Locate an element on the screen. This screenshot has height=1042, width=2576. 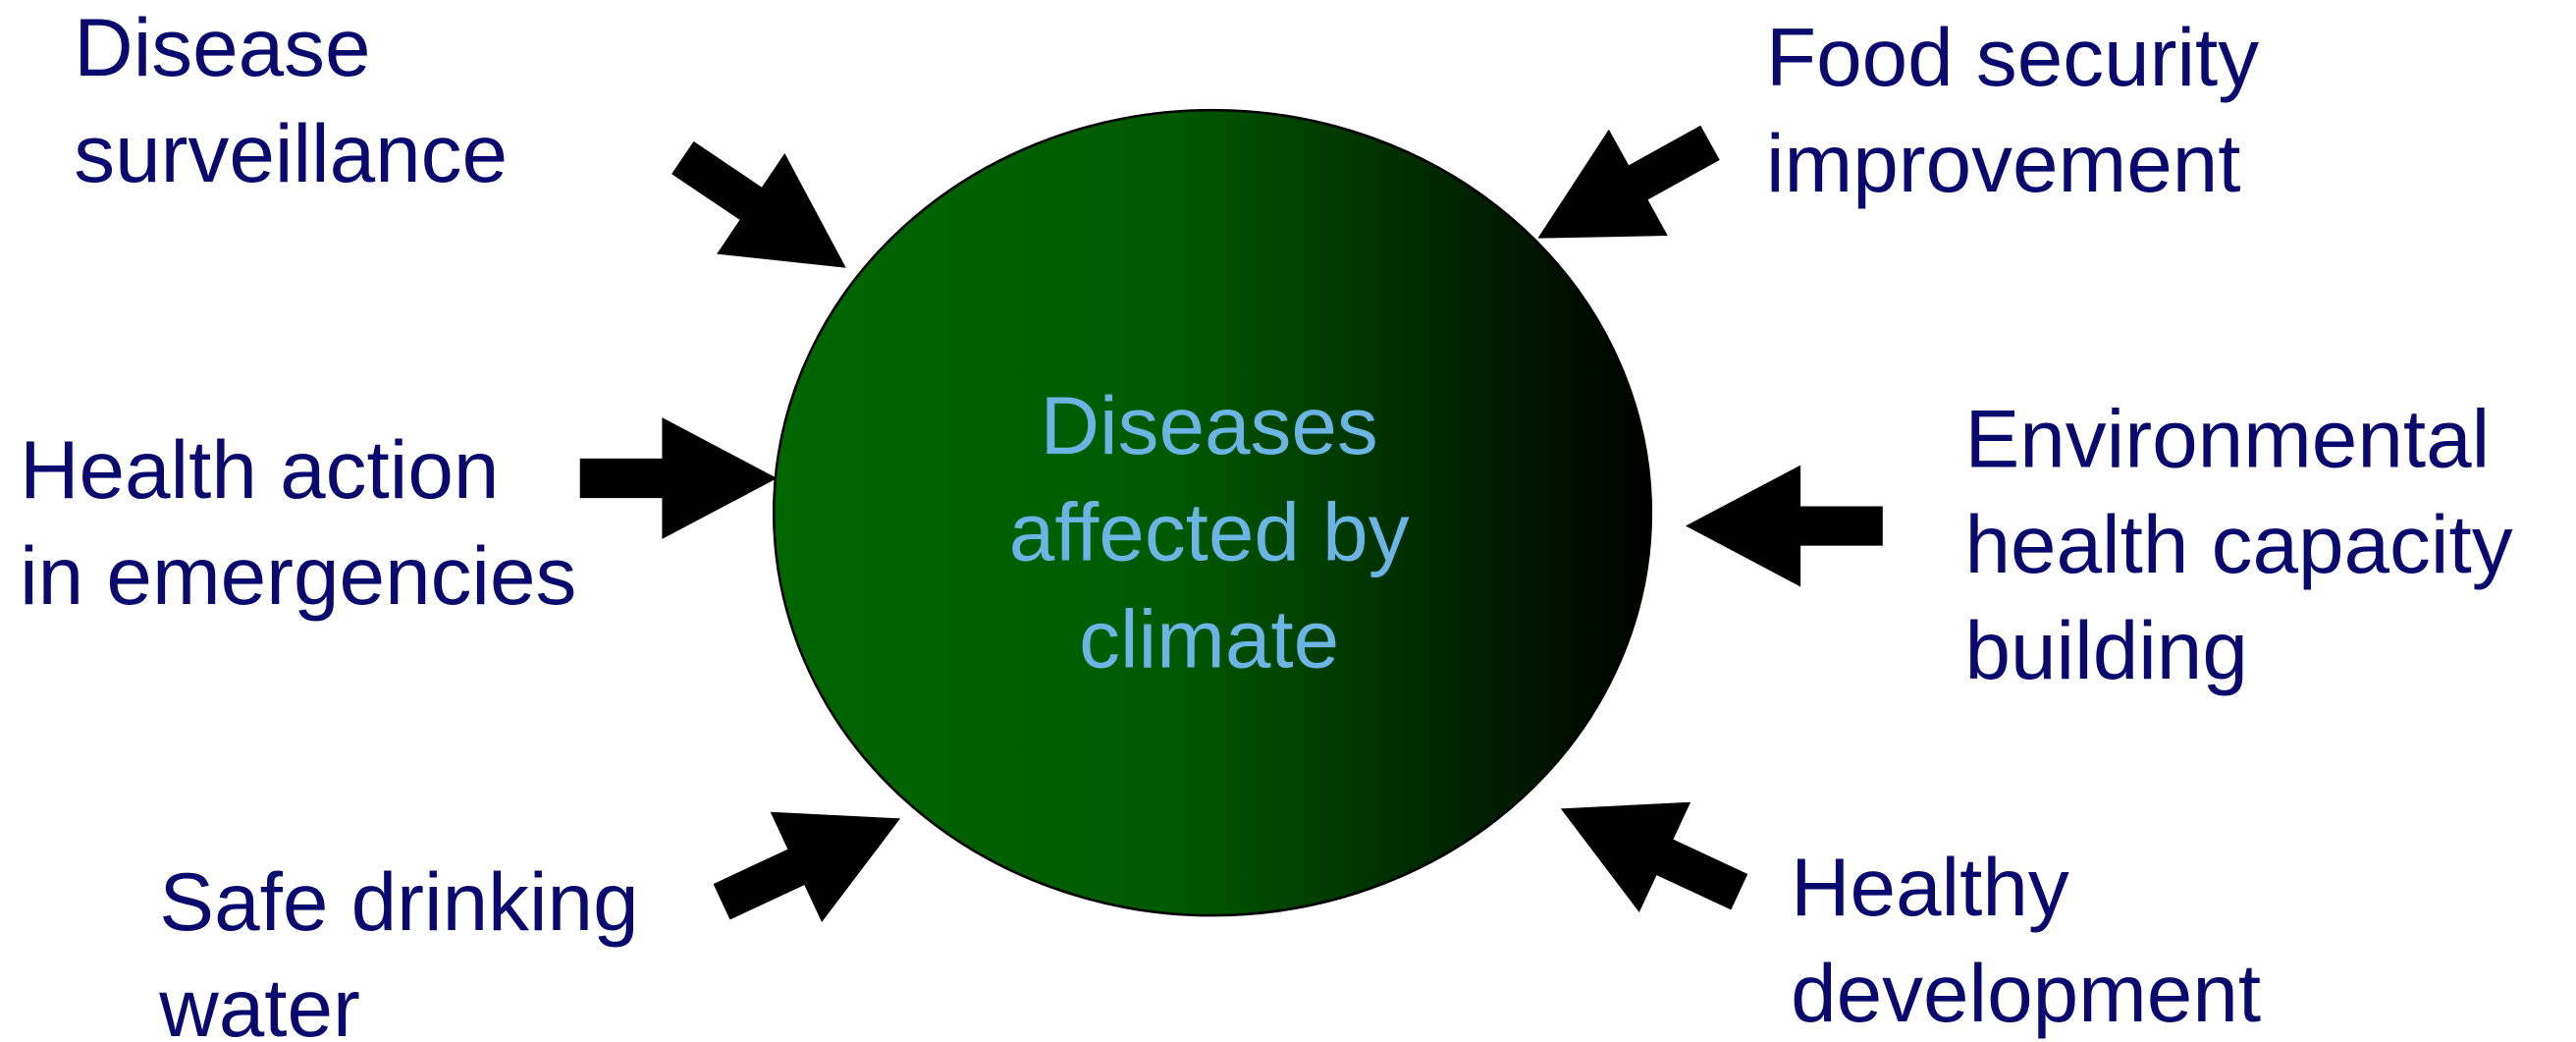
node-label: Healthy is located at coordinates (1930, 887).